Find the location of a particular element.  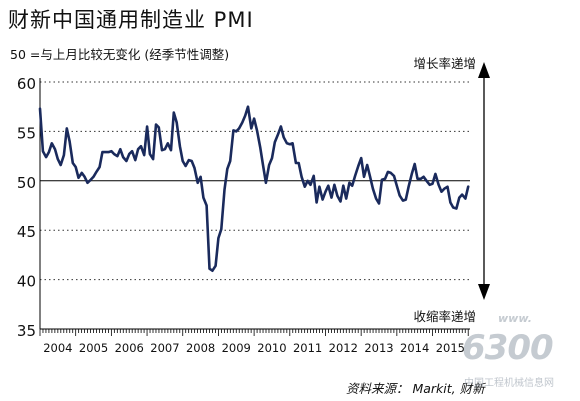

x-tick-label-2004: 2004 is located at coordinates (57, 348).